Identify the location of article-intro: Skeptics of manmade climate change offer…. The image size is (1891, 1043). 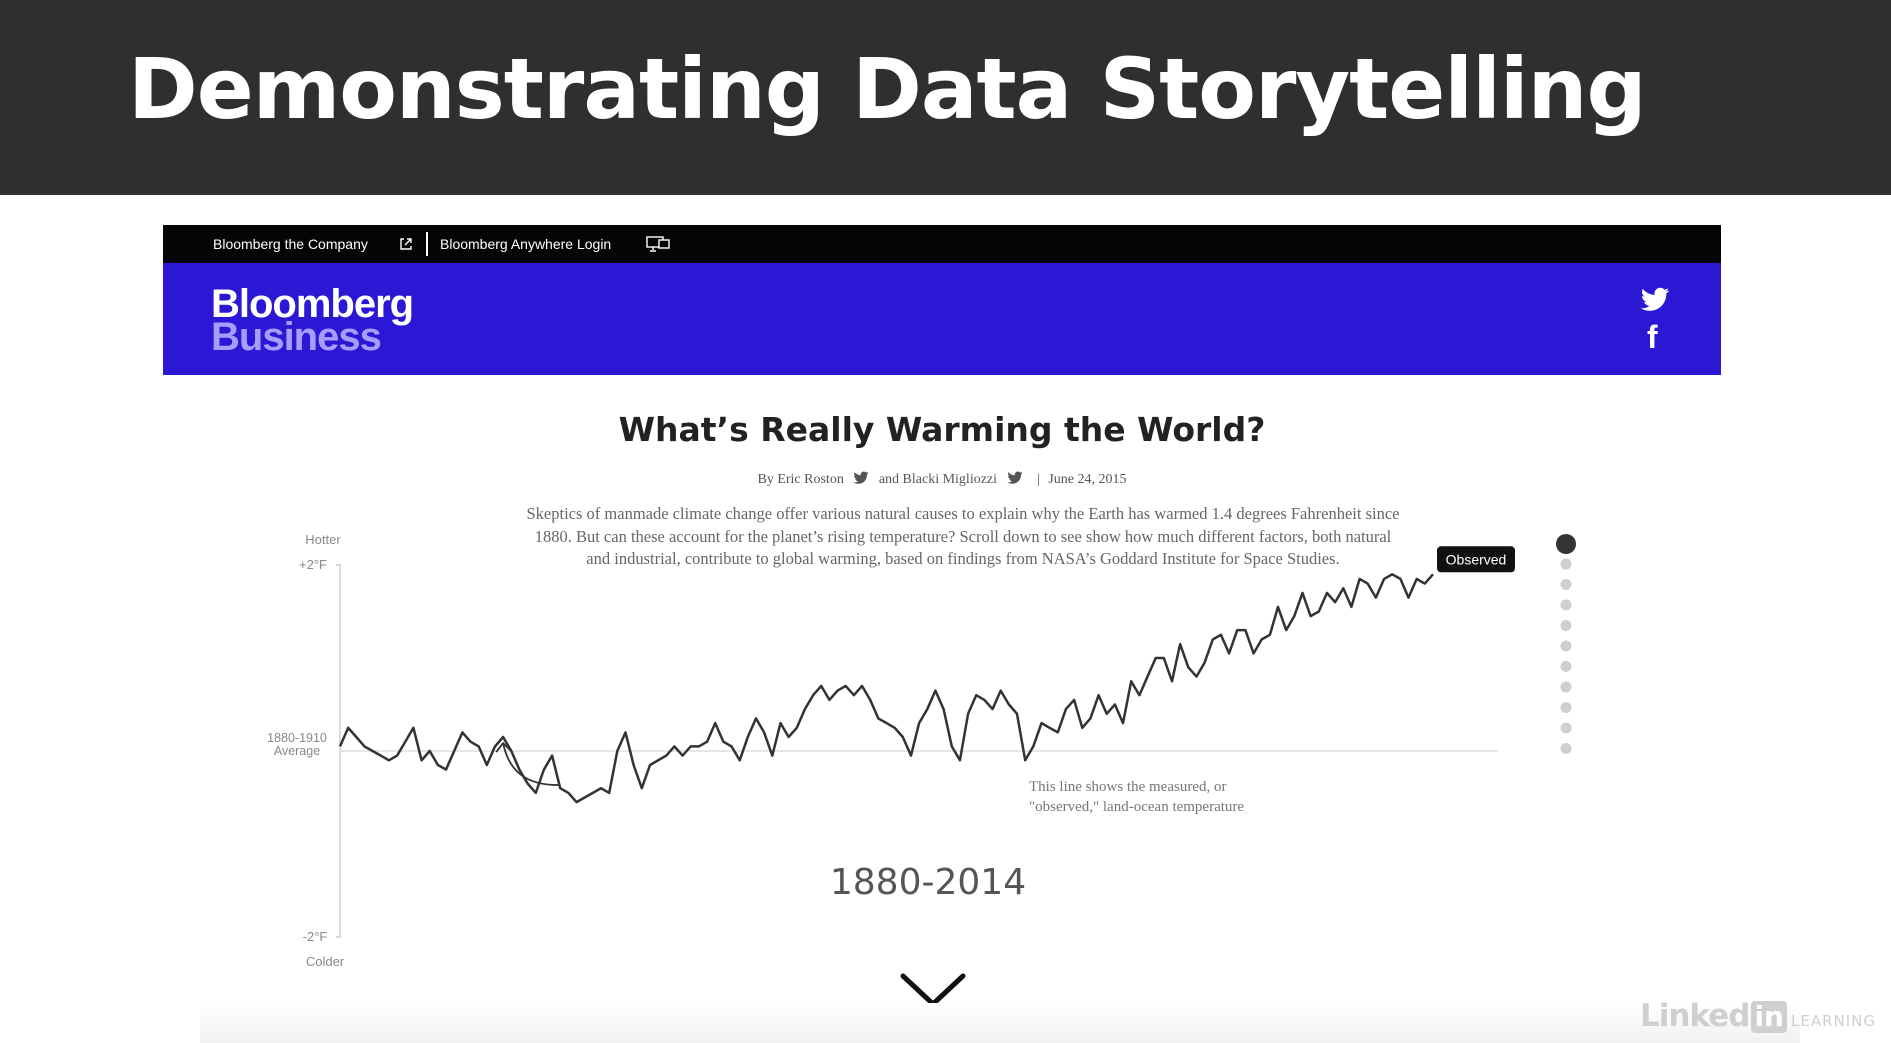
(963, 536).